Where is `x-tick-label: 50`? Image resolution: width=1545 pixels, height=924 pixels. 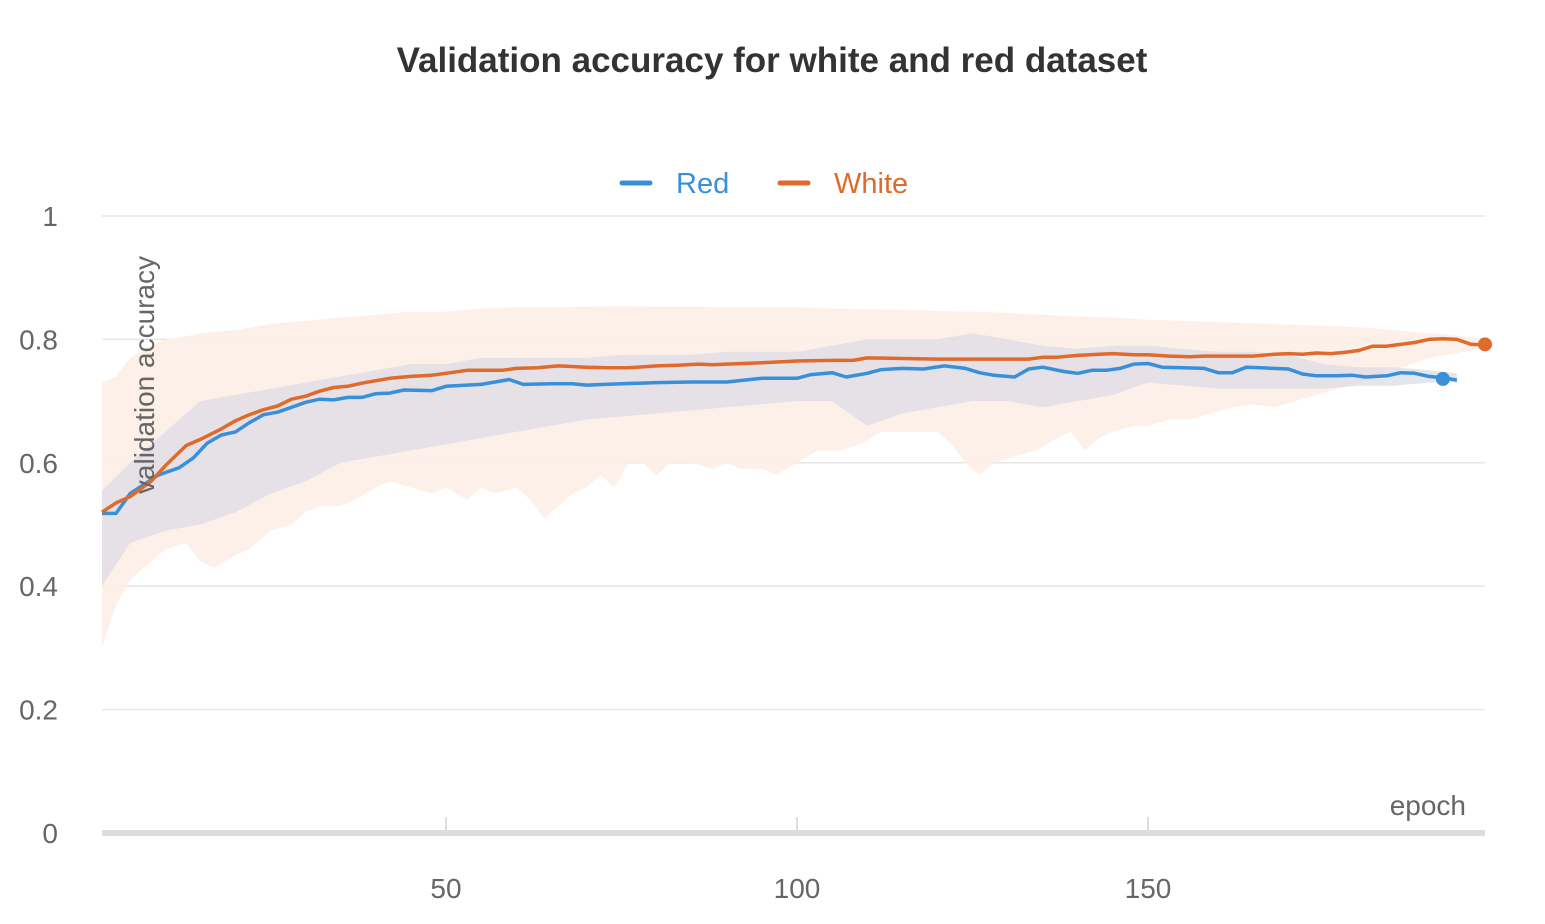
x-tick-label: 50 is located at coordinates (445, 888).